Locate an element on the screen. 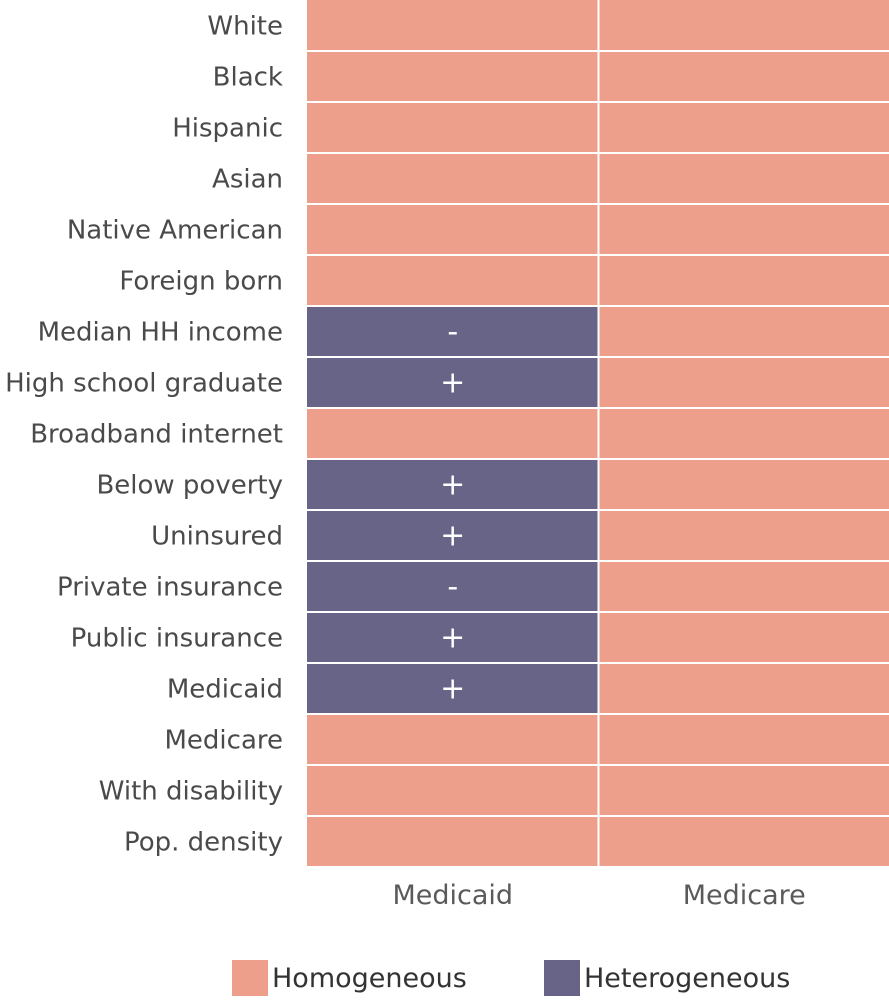 This screenshot has width=889, height=1000. legend-label: Homogeneous is located at coordinates (369, 978).